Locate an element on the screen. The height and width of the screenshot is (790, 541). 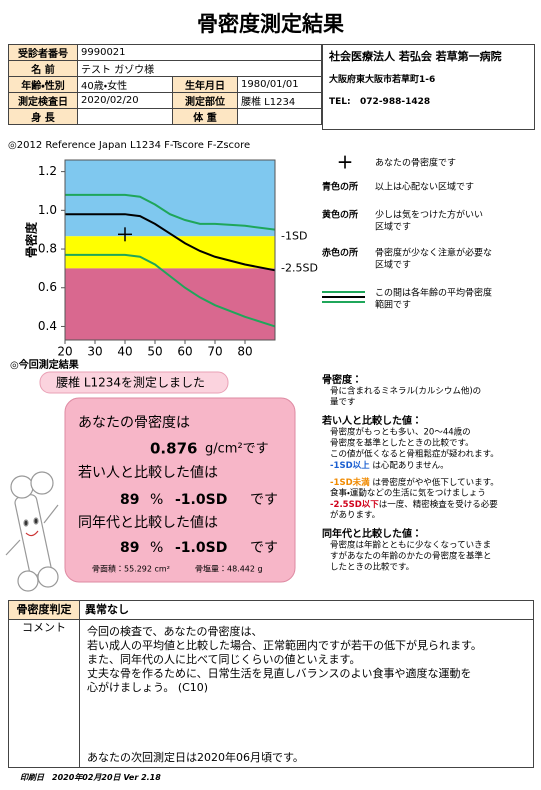
legend-label: 青色の所 is located at coordinates (340, 187).